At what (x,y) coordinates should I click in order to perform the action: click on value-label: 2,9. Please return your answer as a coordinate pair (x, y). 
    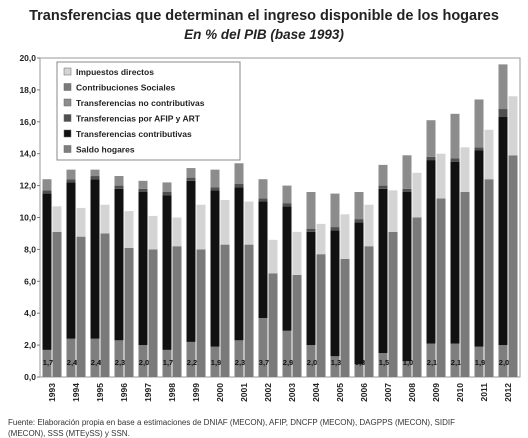
    Looking at the image, I should click on (288, 362).